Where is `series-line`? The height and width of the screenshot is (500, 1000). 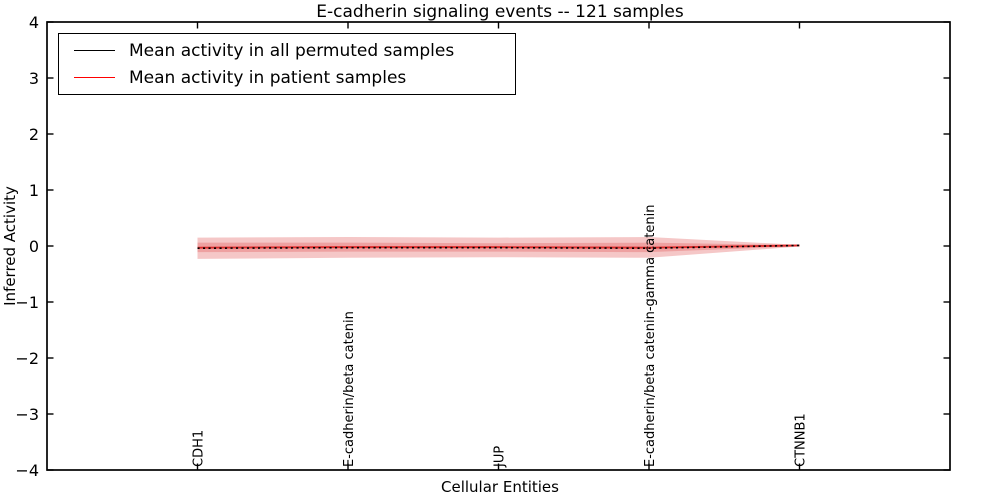 series-line is located at coordinates (498, 247).